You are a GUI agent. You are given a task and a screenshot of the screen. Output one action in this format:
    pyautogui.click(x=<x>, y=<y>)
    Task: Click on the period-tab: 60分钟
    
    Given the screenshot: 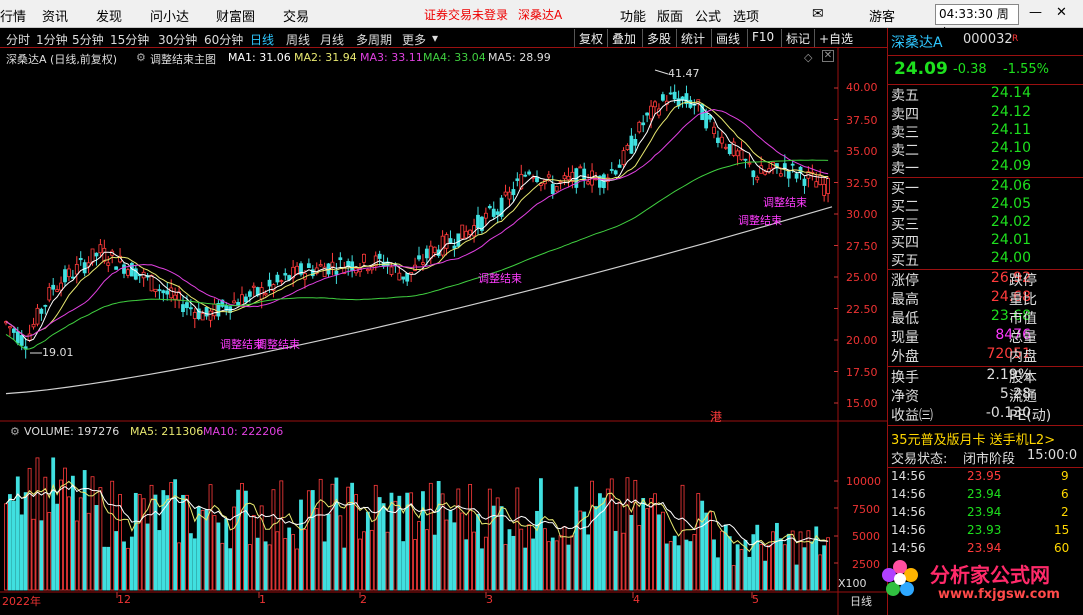 What is the action you would take?
    pyautogui.click(x=224, y=40)
    